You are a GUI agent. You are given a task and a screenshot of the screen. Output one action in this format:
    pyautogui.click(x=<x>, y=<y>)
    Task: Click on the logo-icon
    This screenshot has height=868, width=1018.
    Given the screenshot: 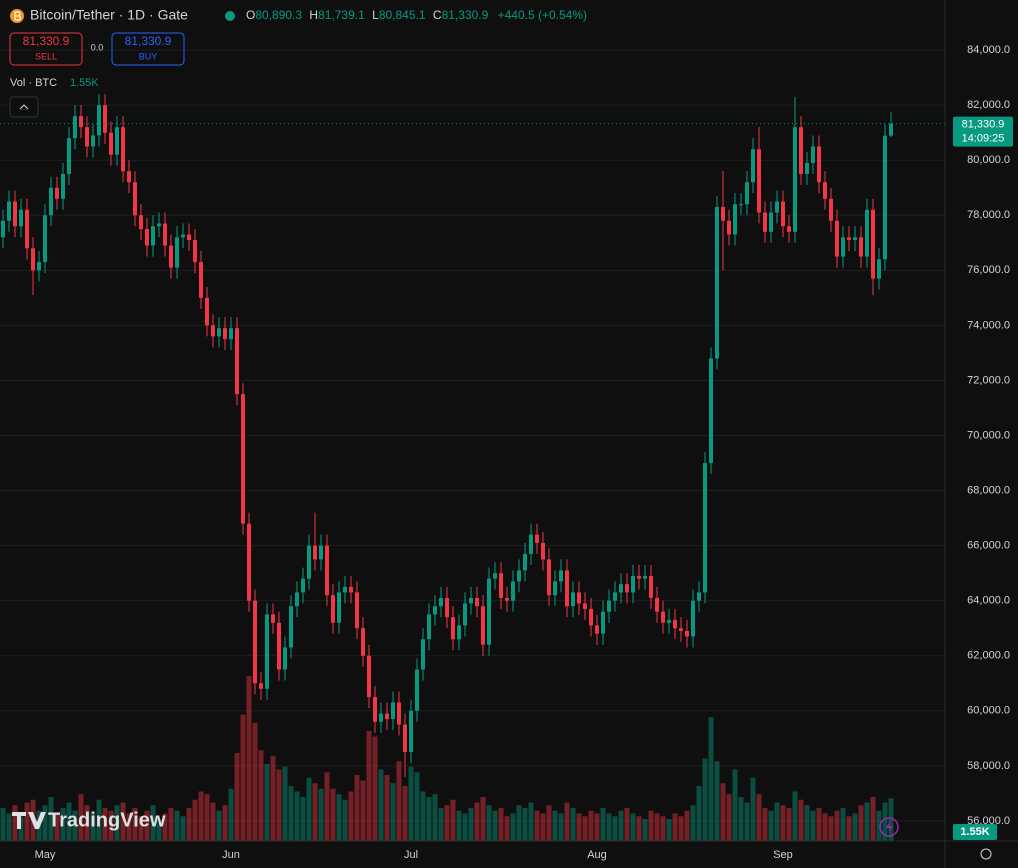 What is the action you would take?
    pyautogui.click(x=29, y=820)
    